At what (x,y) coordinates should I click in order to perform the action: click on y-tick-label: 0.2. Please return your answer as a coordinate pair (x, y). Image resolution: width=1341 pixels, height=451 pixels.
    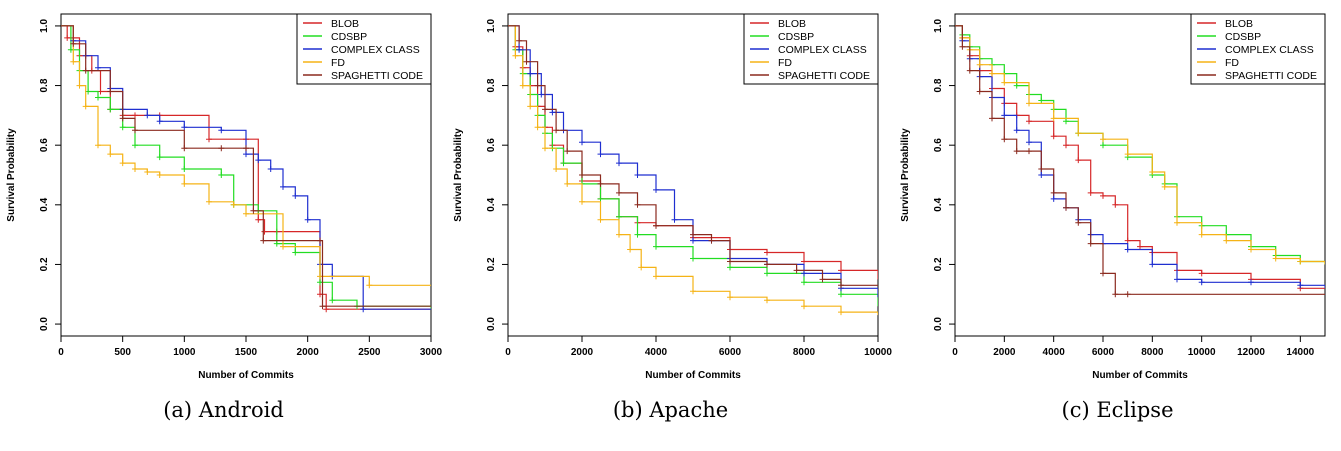
    Looking at the image, I should click on (938, 264).